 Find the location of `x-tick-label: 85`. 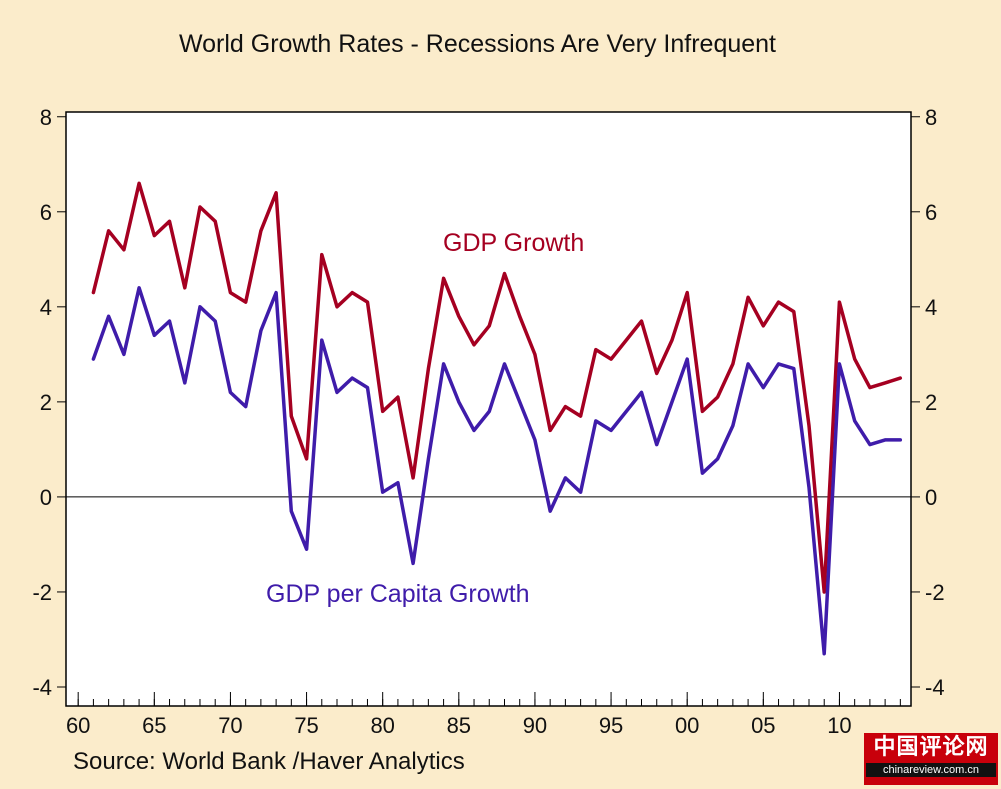

x-tick-label: 85 is located at coordinates (459, 725).